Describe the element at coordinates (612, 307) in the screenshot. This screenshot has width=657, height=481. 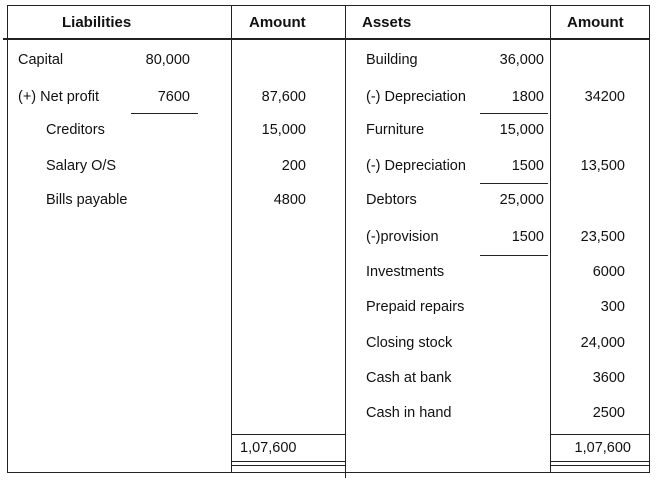
I see `asset-amount: 300` at that location.